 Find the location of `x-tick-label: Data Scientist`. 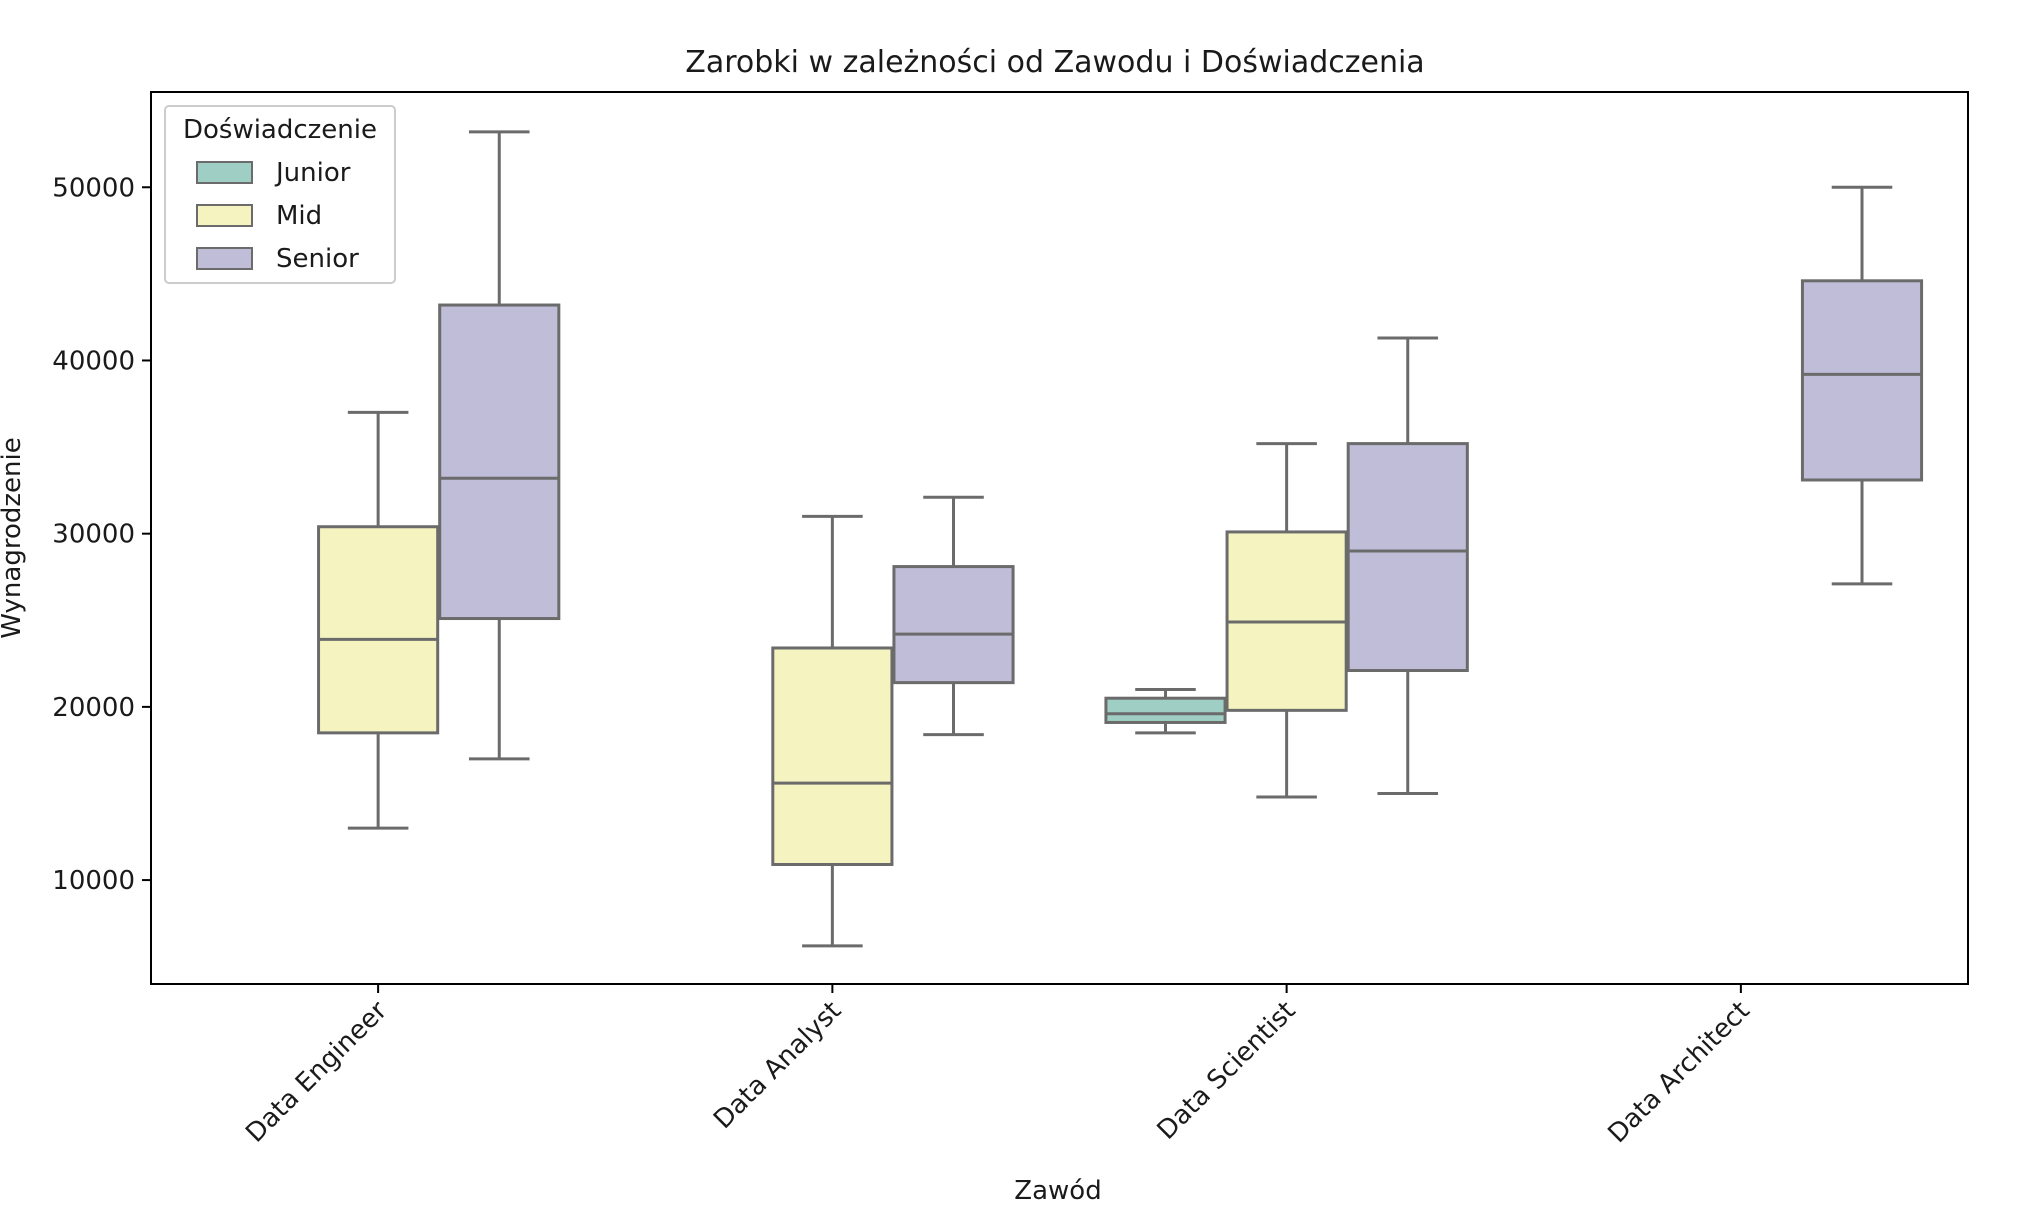

x-tick-label: Data Scientist is located at coordinates (1227, 1071).